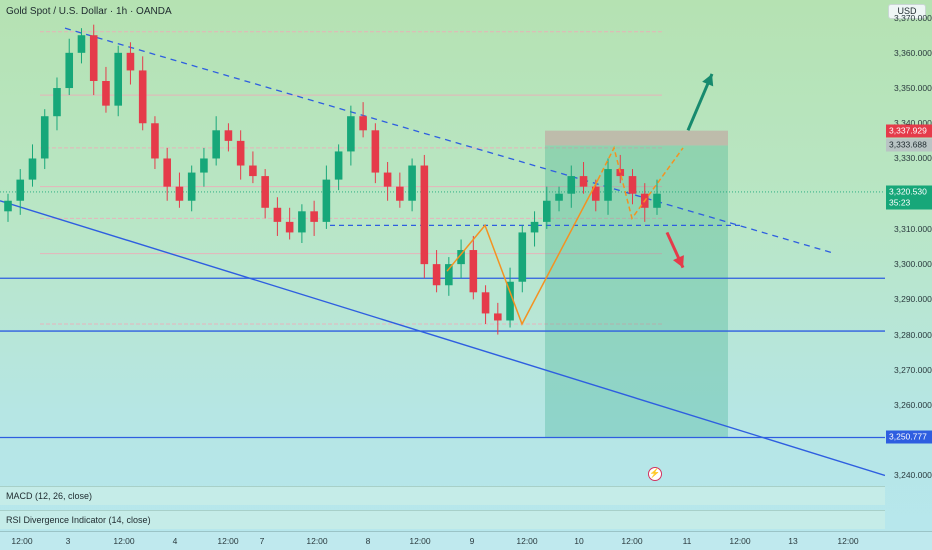 Image resolution: width=932 pixels, height=550 pixels. What do you see at coordinates (913, 299) in the screenshot?
I see `price-tick-label: 3,290.000` at bounding box center [913, 299].